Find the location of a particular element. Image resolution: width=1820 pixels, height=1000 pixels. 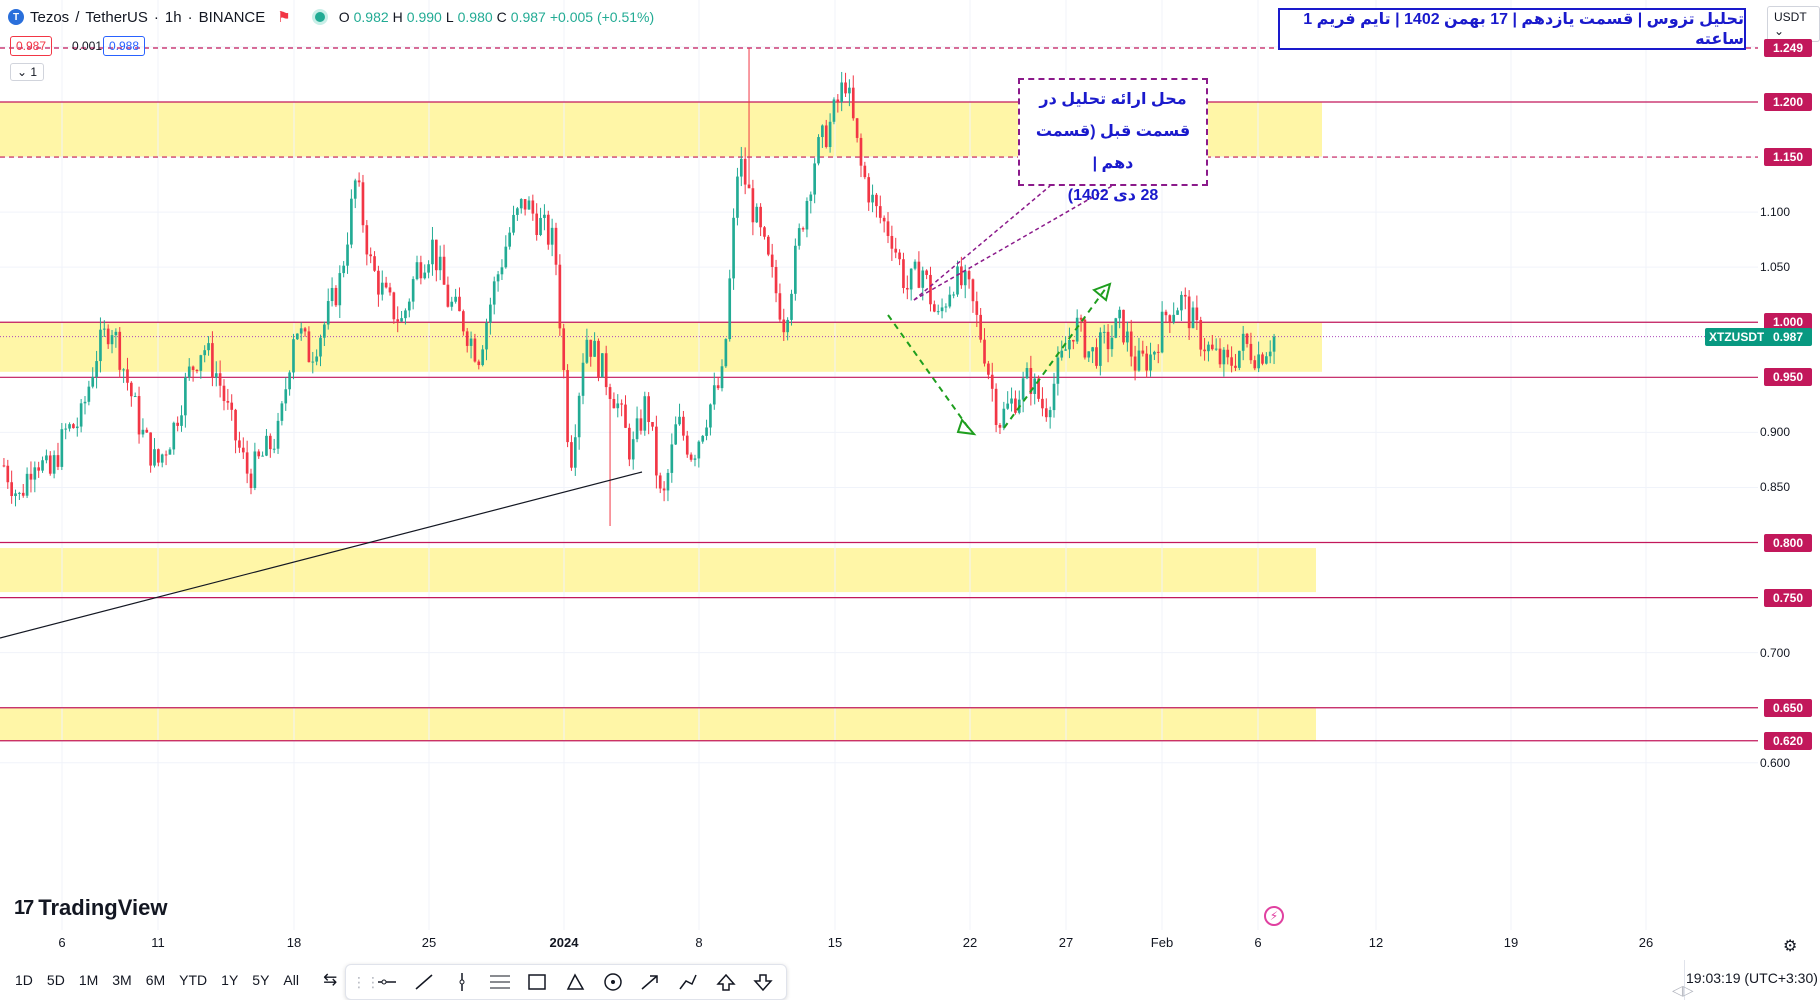

symbol-quote: TetherUS is located at coordinates (116, 17).